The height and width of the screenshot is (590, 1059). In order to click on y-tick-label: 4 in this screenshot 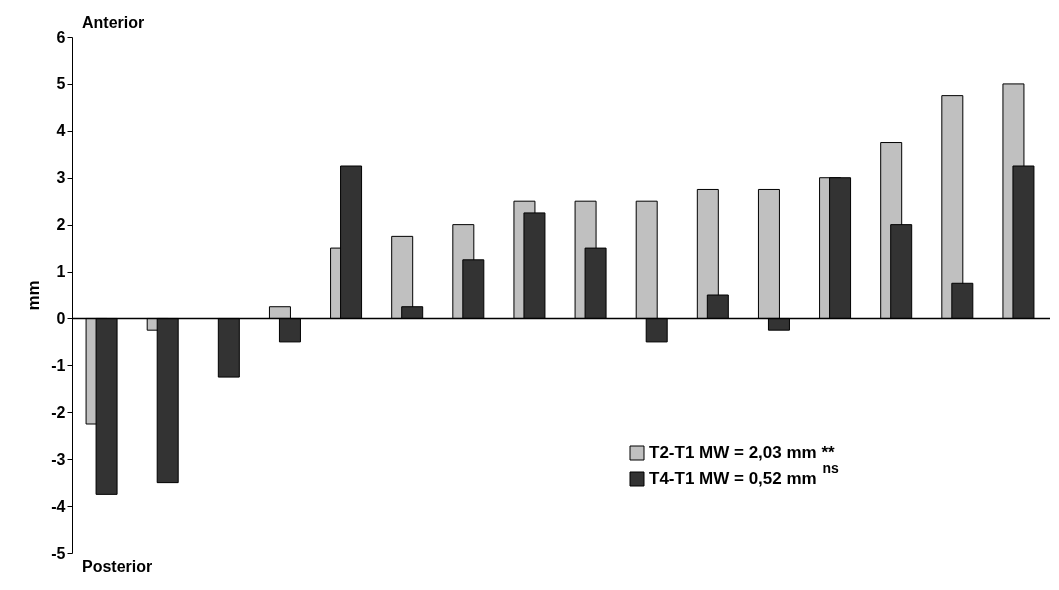, I will do `click(61, 131)`.